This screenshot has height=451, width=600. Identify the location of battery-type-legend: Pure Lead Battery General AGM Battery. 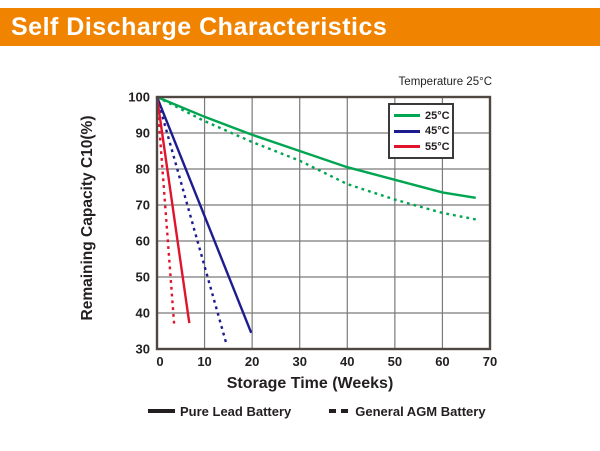
(317, 411).